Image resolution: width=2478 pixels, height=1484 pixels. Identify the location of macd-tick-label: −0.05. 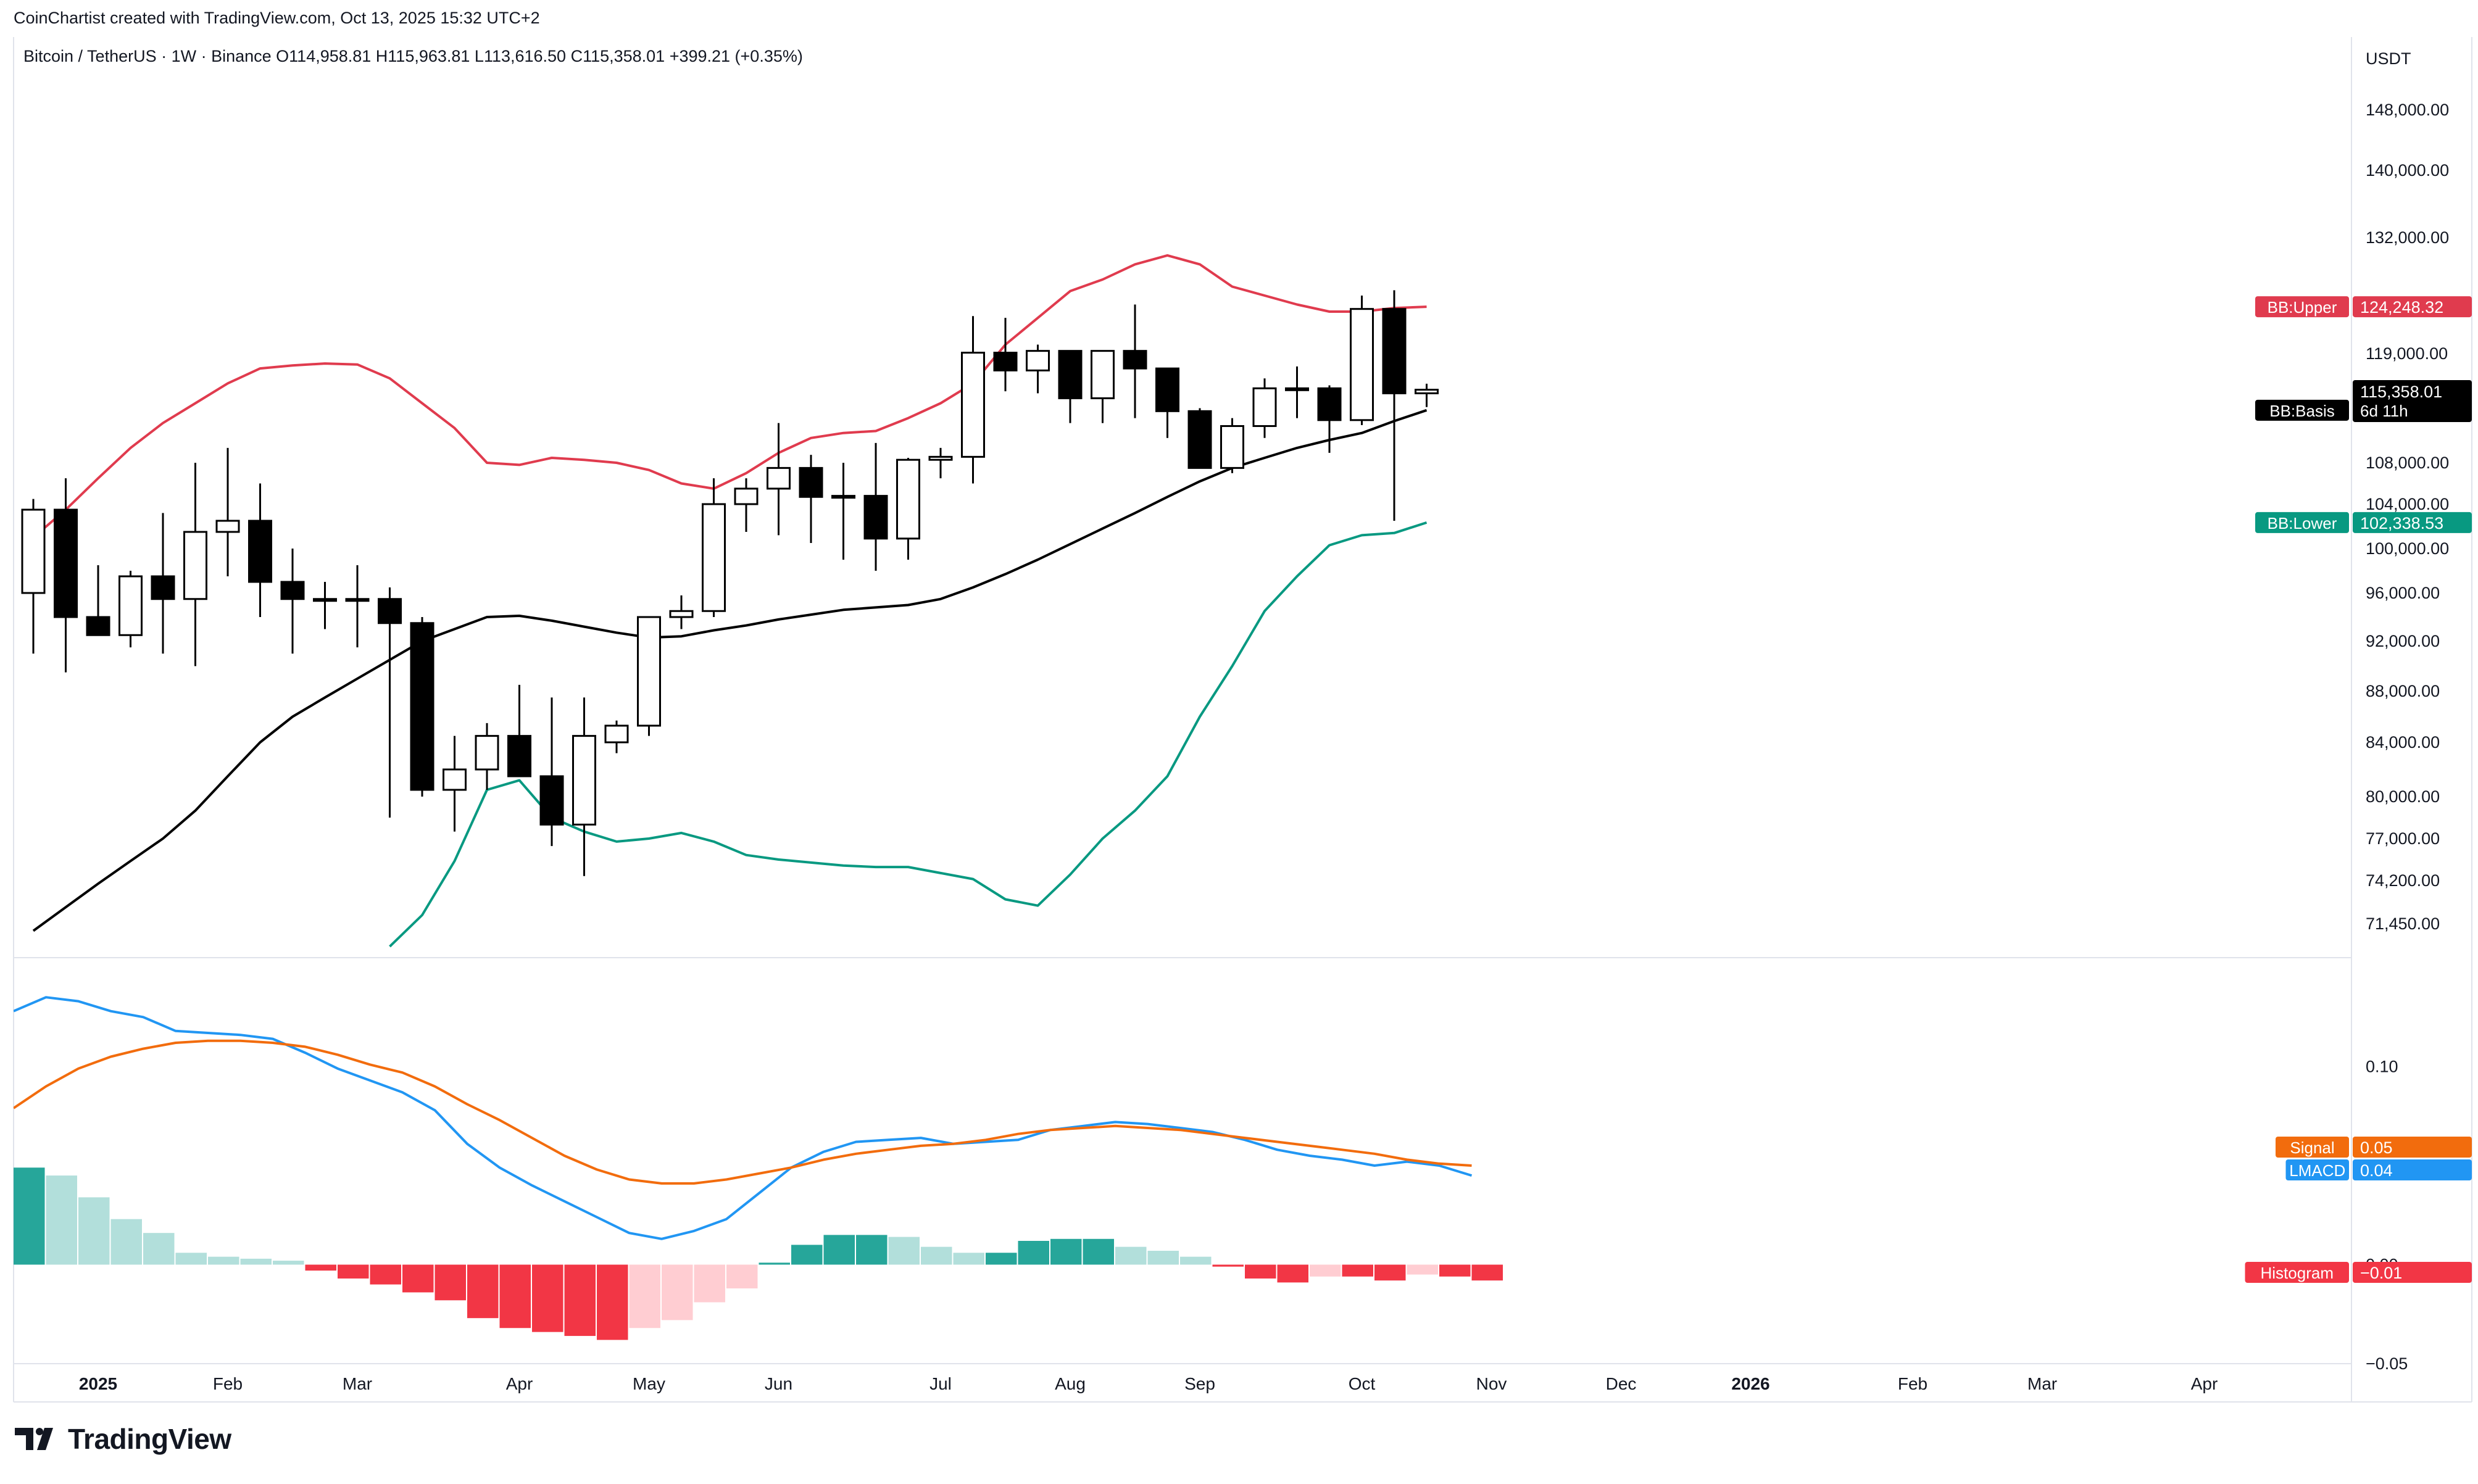
(2387, 1363).